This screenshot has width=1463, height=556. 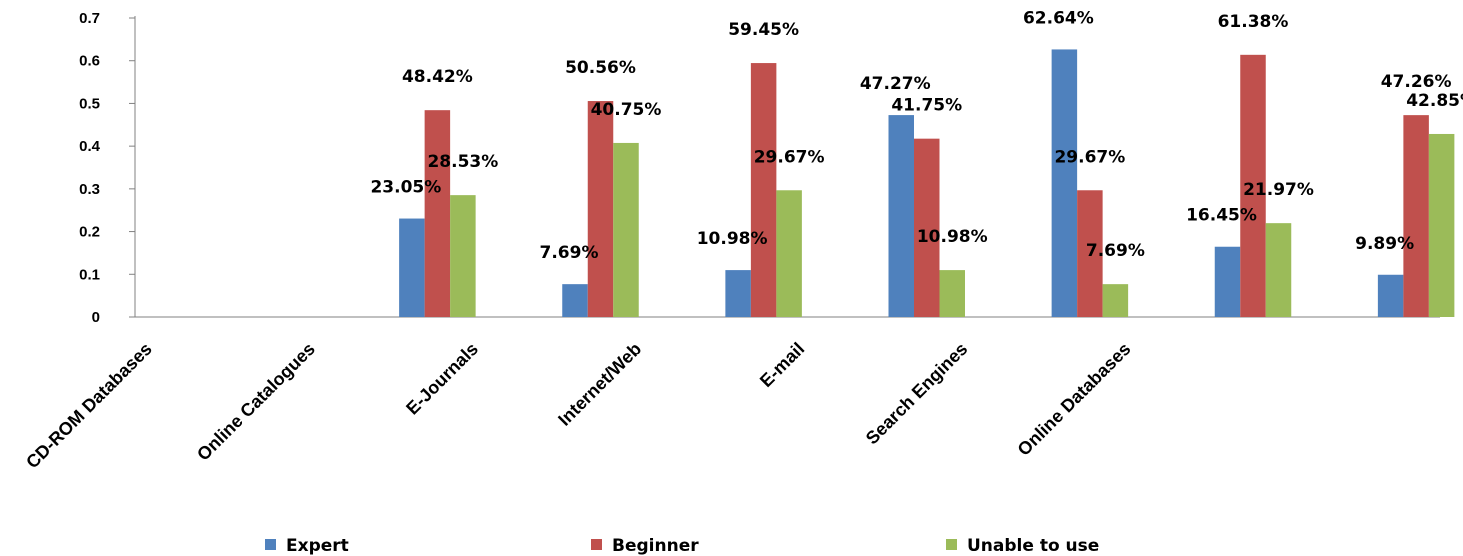 I want to click on data-label: 61.38%, so click(x=1253, y=22).